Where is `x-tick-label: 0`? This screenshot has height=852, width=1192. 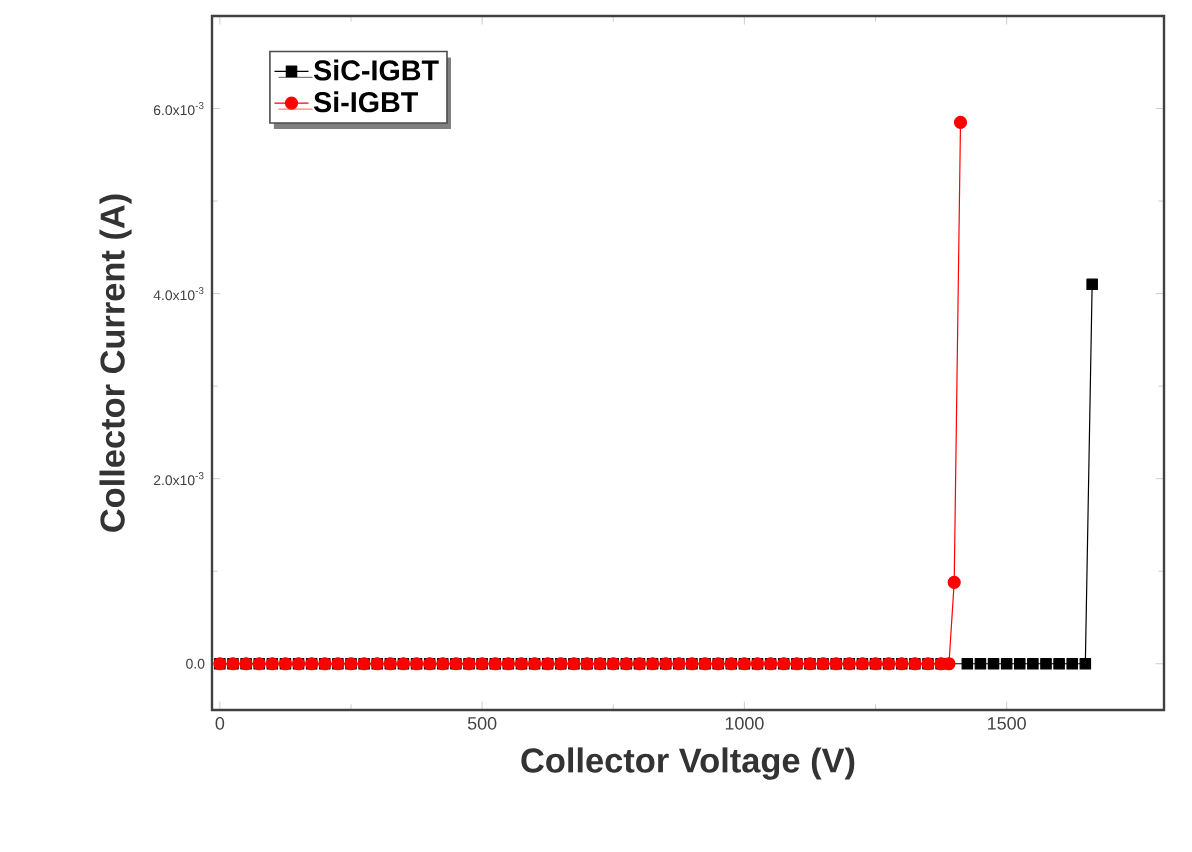 x-tick-label: 0 is located at coordinates (220, 723).